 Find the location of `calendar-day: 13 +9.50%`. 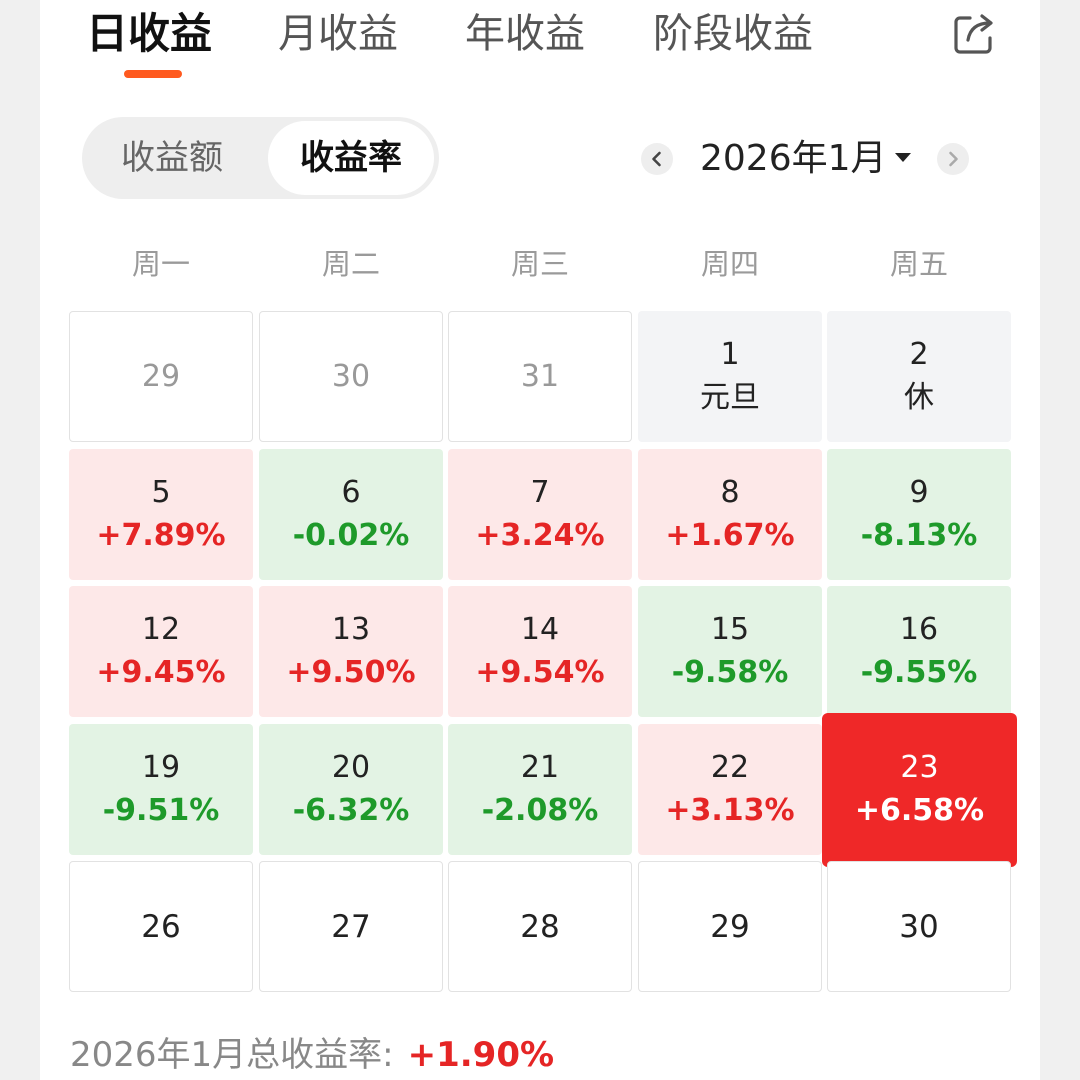

calendar-day: 13 +9.50% is located at coordinates (351, 651).